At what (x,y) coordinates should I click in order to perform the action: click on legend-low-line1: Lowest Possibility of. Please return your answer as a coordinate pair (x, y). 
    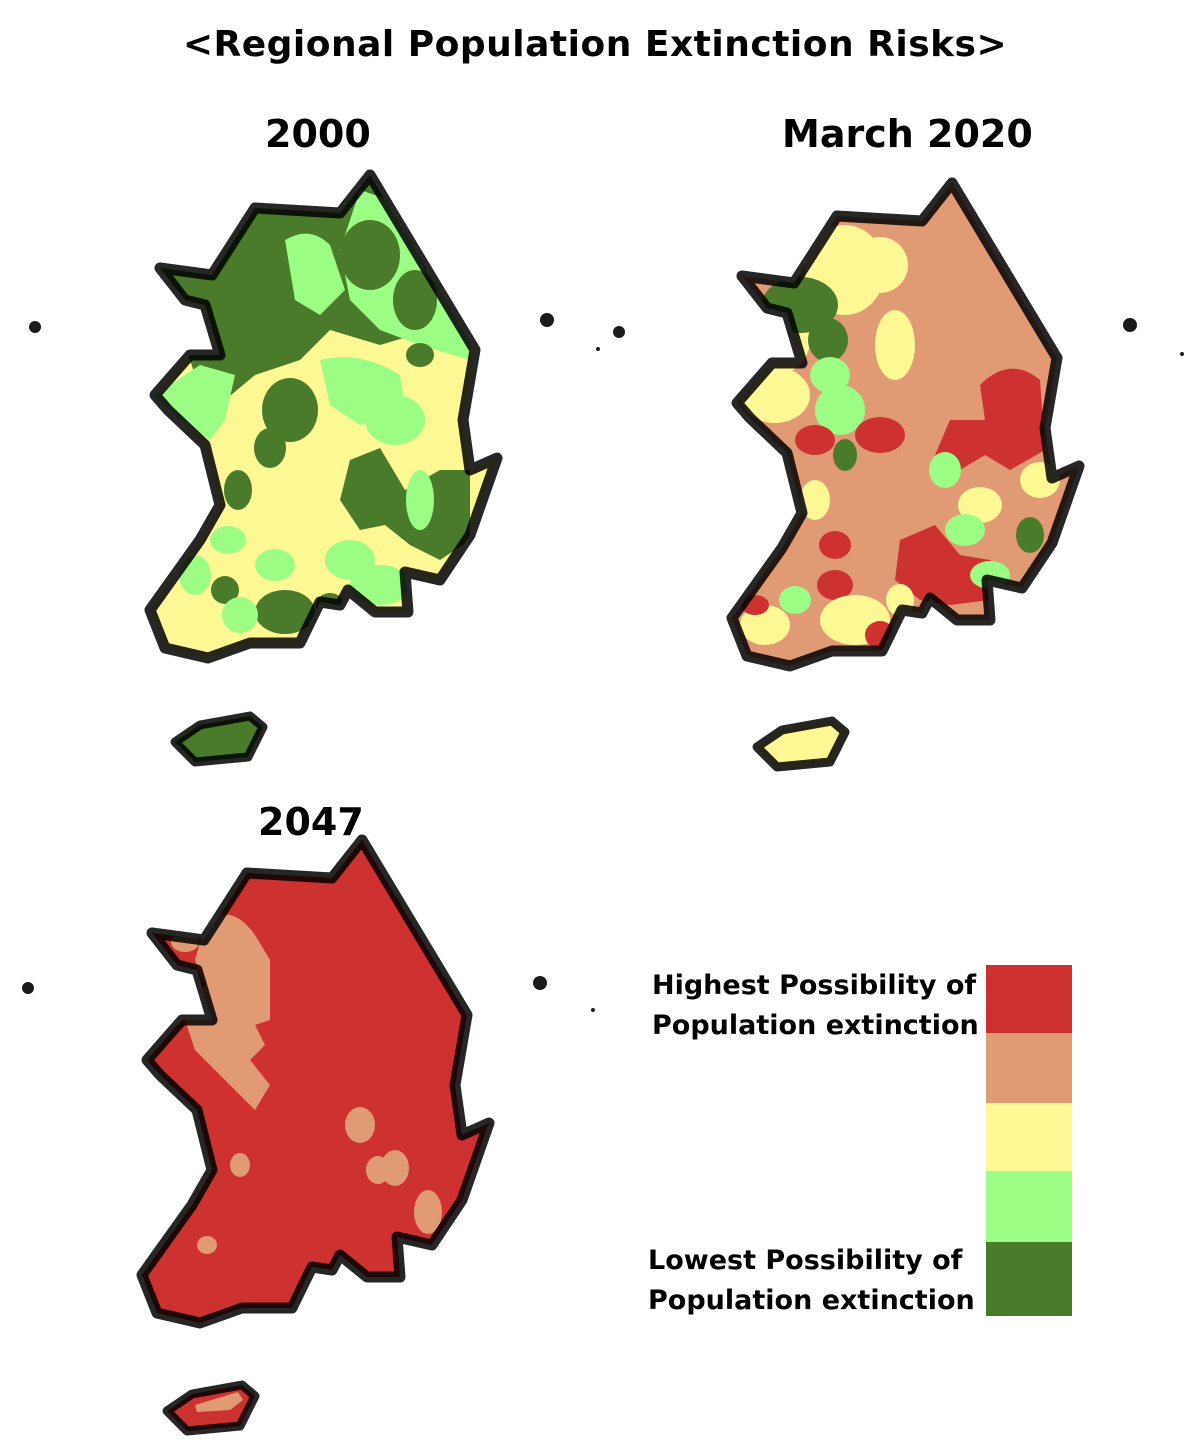
    Looking at the image, I should click on (805, 1260).